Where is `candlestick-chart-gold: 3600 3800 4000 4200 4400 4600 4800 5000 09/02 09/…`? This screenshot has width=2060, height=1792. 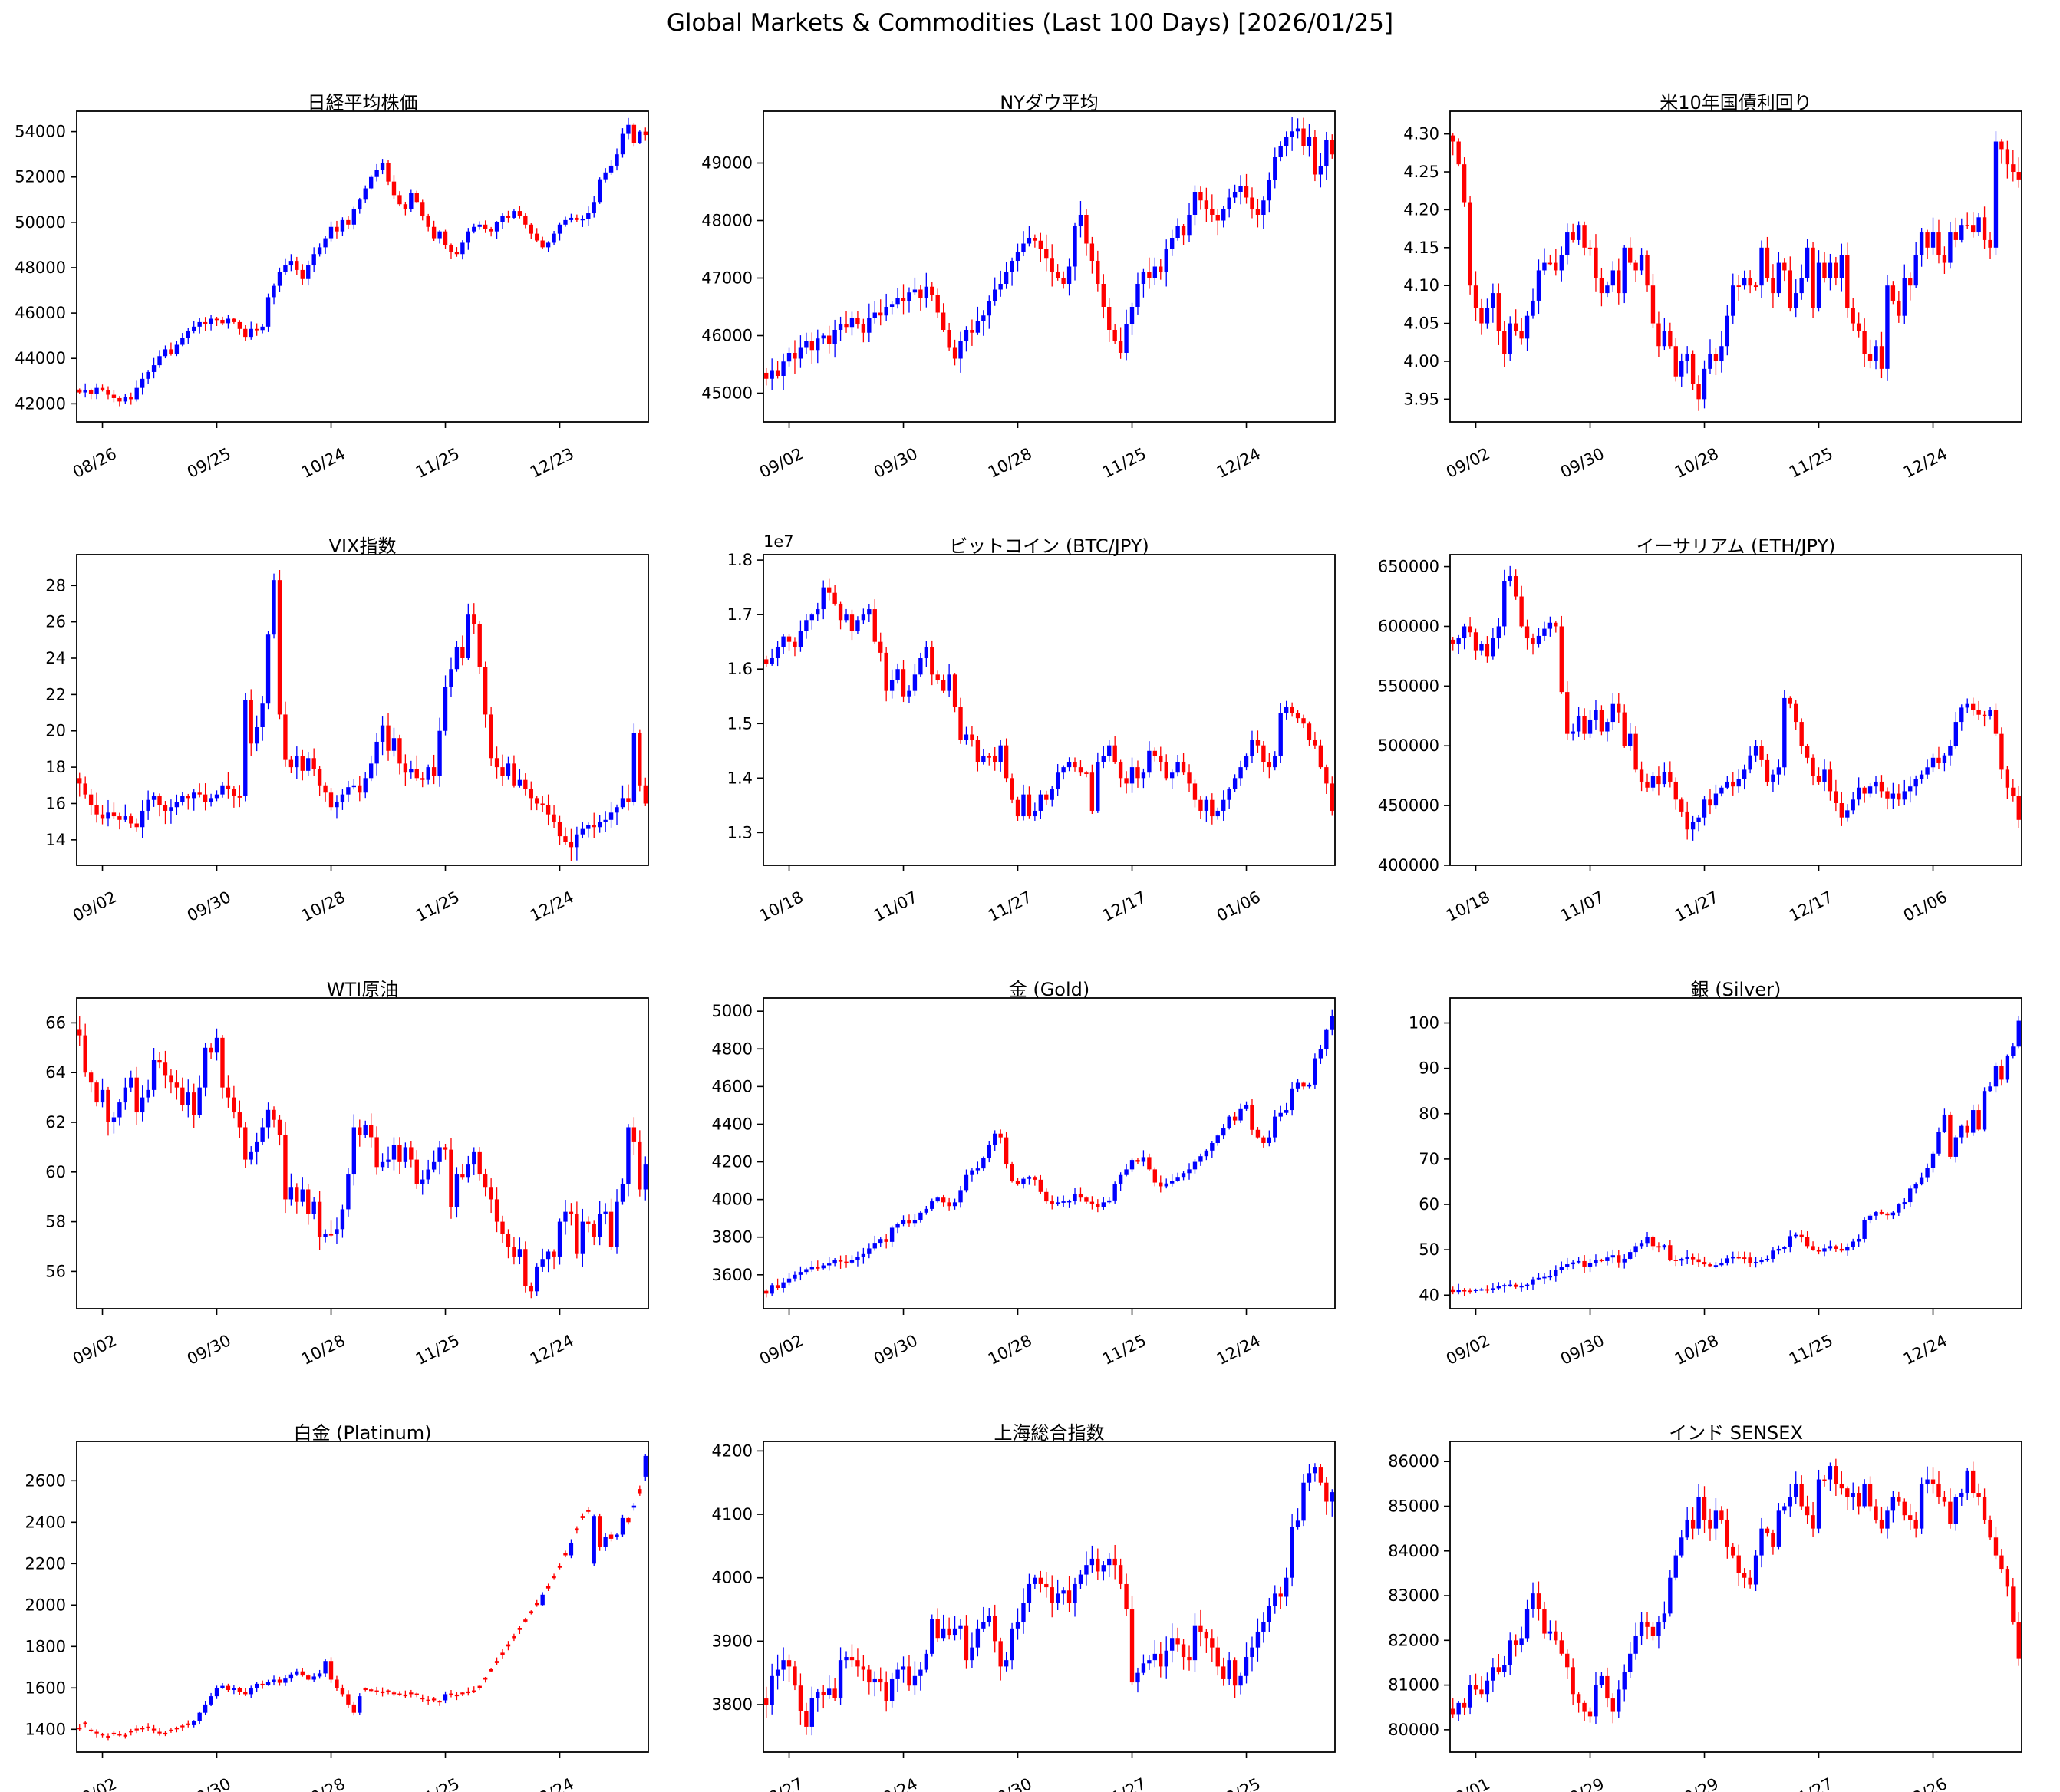
candlestick-chart-gold: 3600 3800 4000 4200 4400 4600 4800 5000 09/02 09/… is located at coordinates (1024, 1183).